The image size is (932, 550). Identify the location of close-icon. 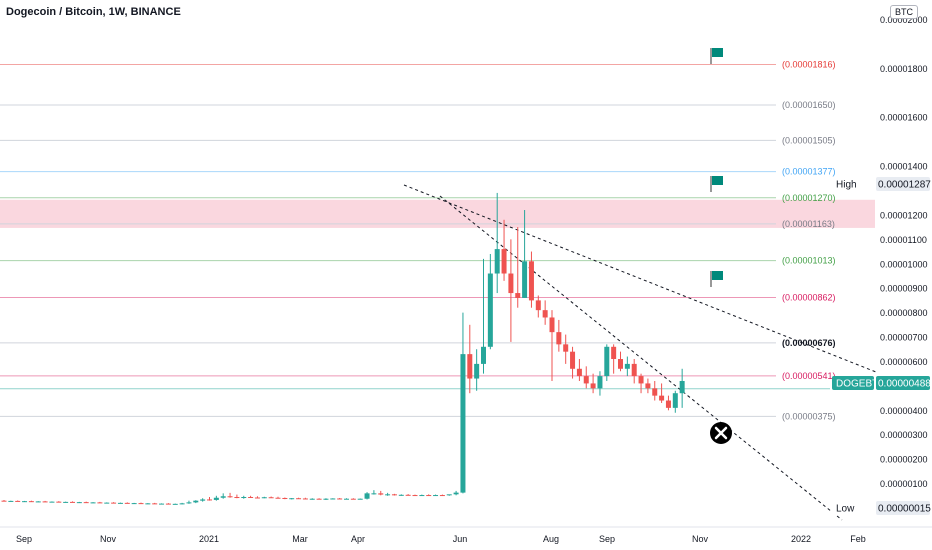
(721, 433).